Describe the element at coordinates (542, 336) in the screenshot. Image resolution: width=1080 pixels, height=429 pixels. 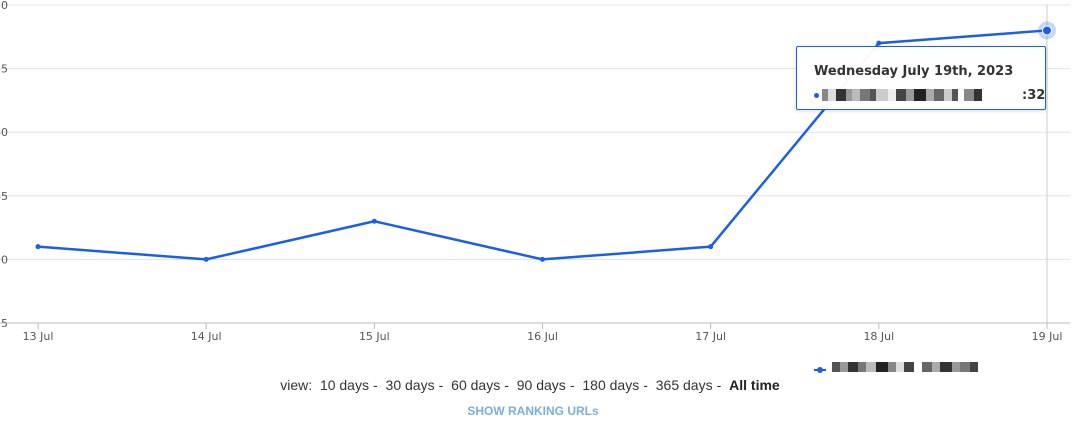
I see `x-tick-label: 16 Jul` at that location.